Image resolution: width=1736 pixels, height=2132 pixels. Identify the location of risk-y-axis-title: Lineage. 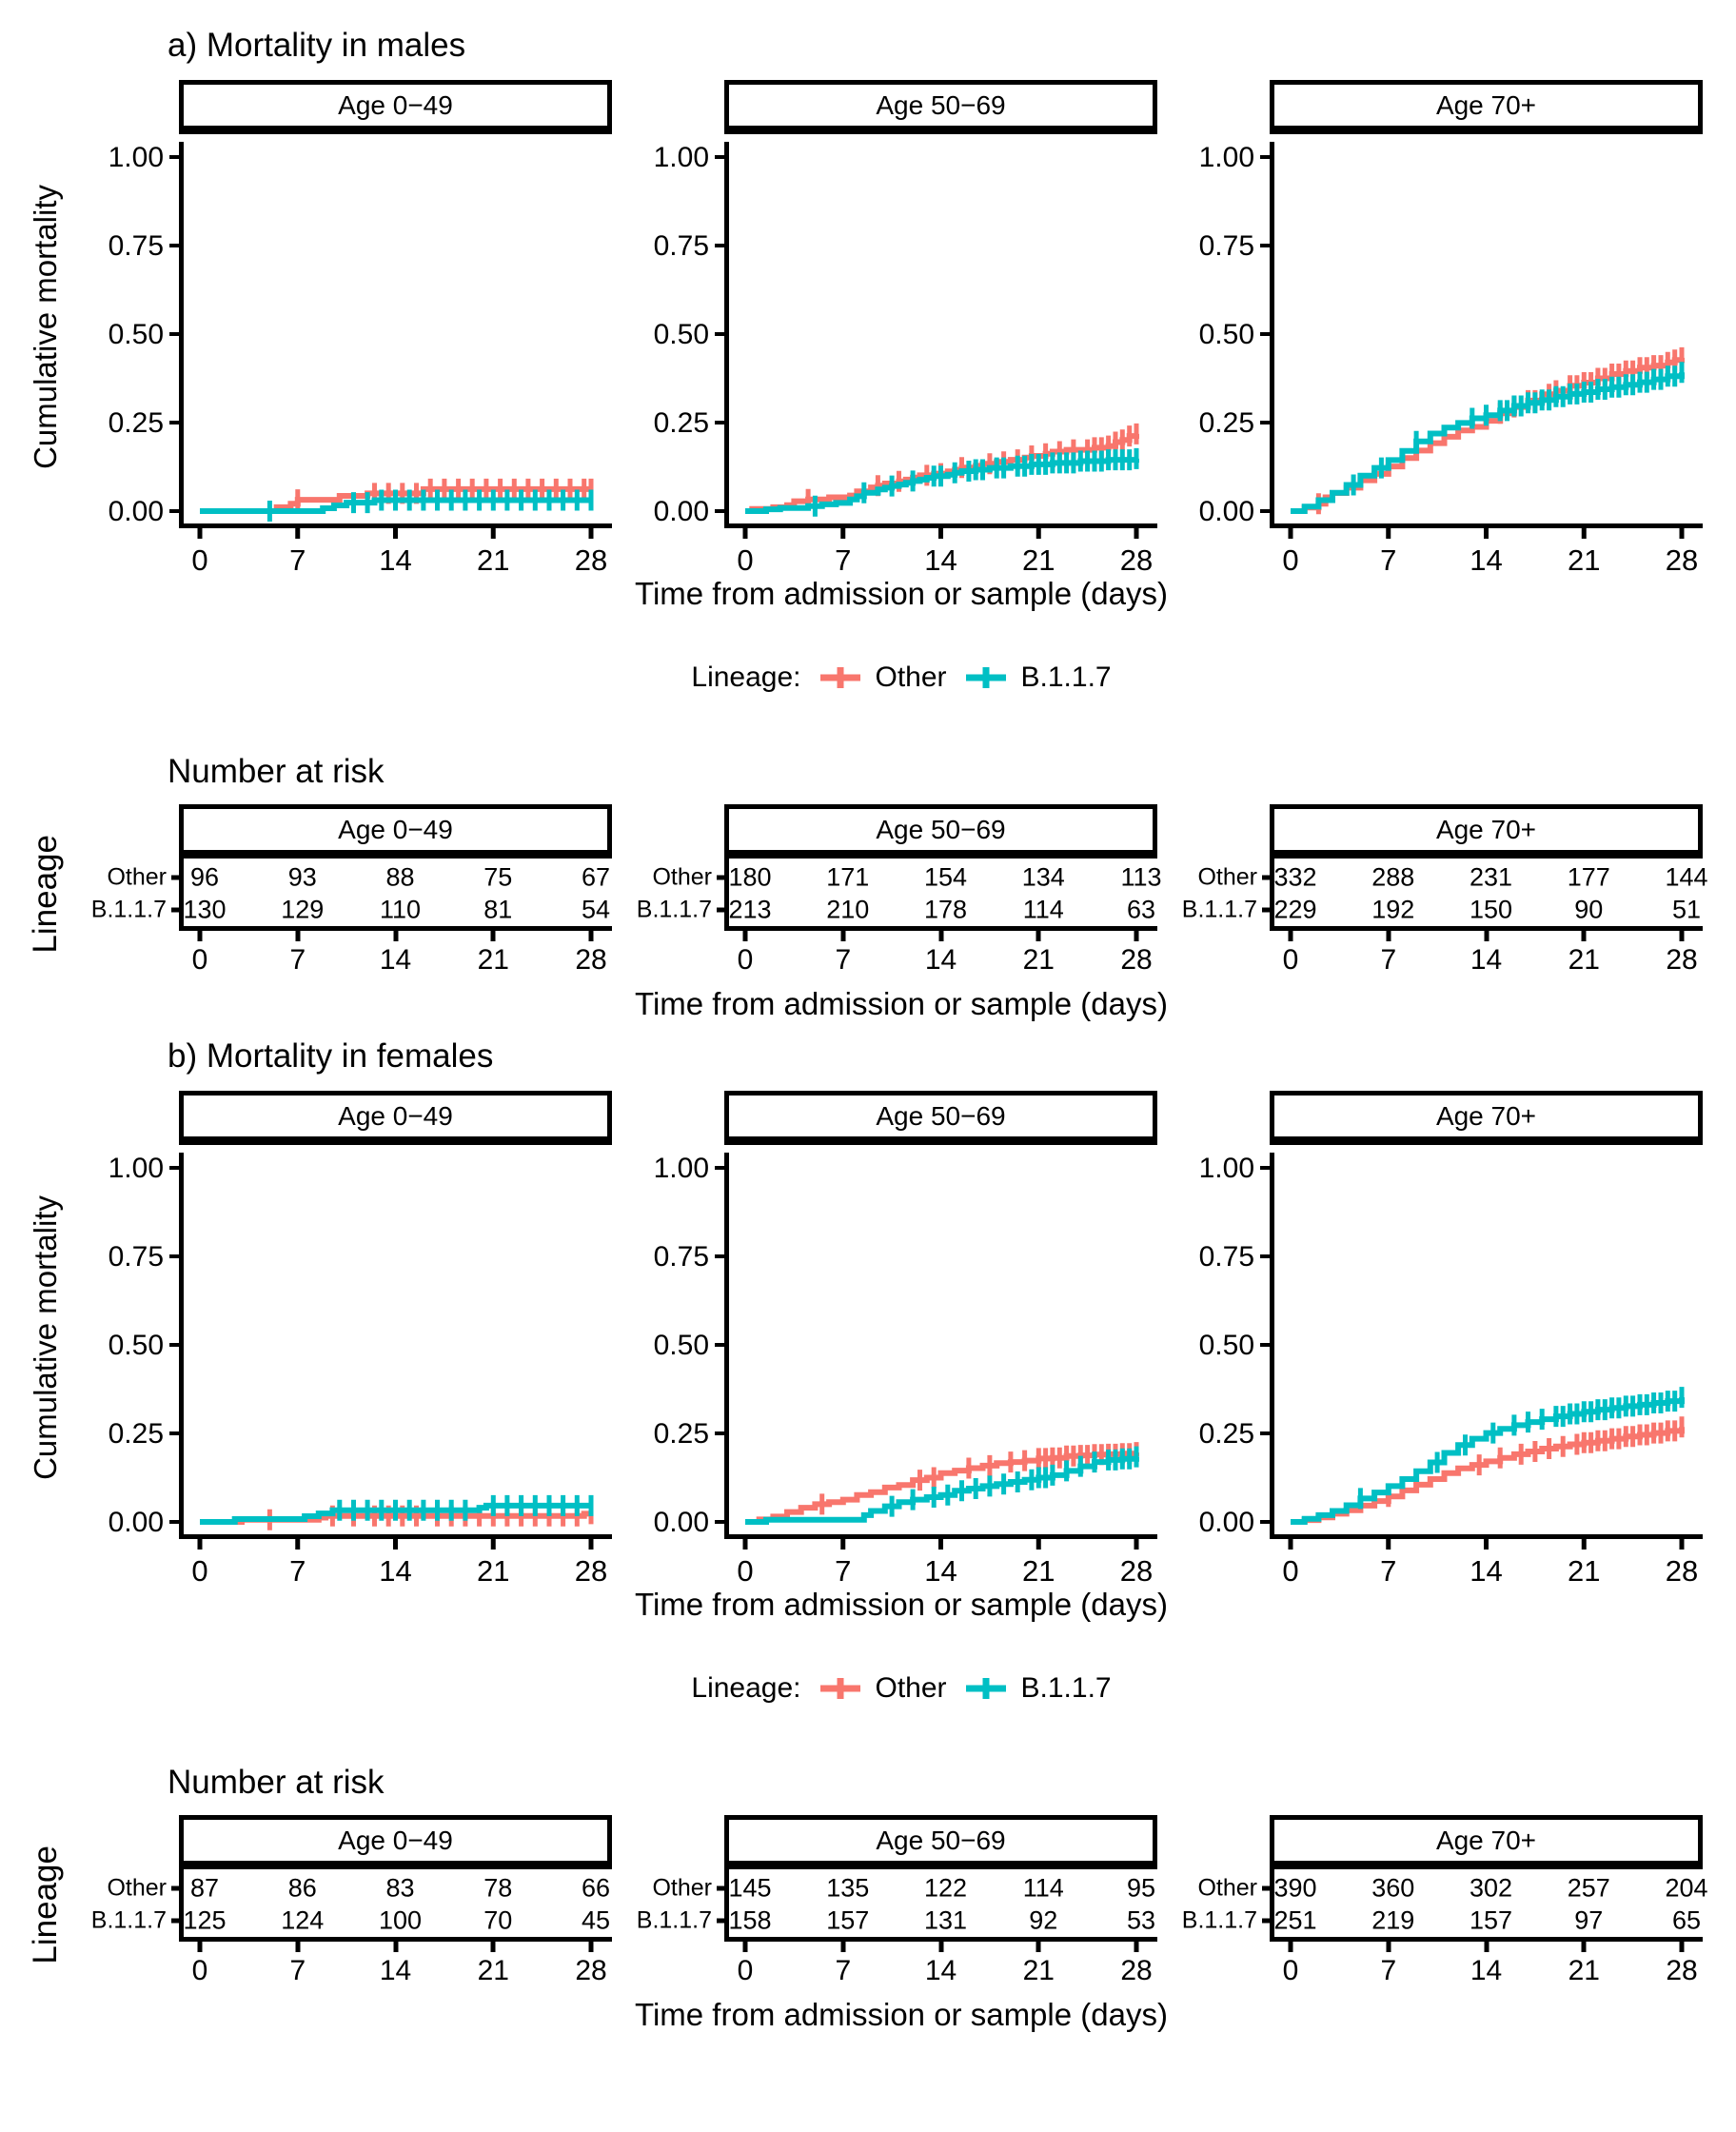
(45, 895).